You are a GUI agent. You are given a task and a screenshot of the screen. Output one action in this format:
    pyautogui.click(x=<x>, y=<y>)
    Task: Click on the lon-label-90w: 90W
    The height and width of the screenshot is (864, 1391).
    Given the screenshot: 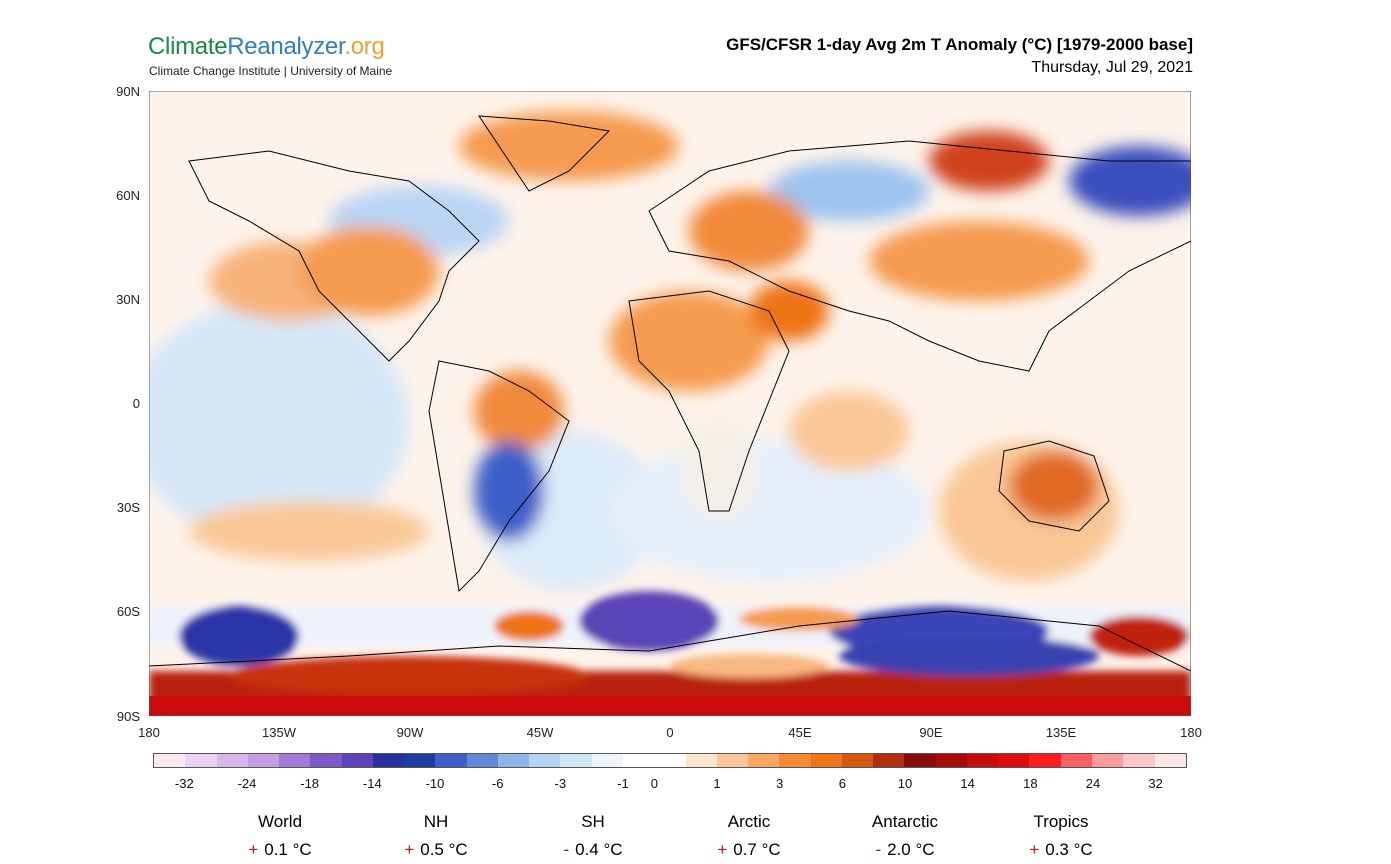 What is the action you would take?
    pyautogui.click(x=410, y=732)
    